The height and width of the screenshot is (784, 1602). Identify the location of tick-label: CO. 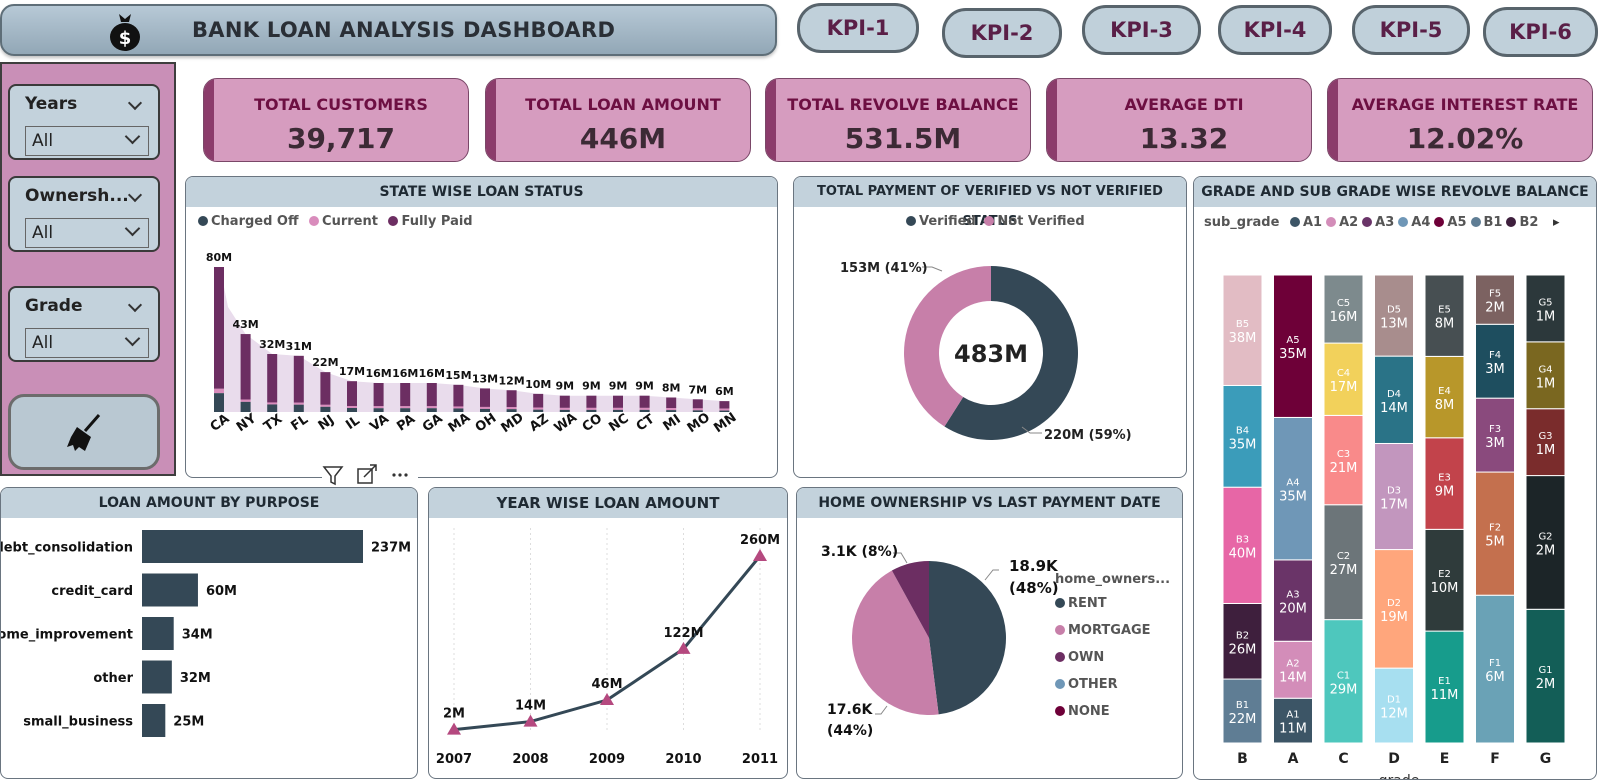
(592, 423).